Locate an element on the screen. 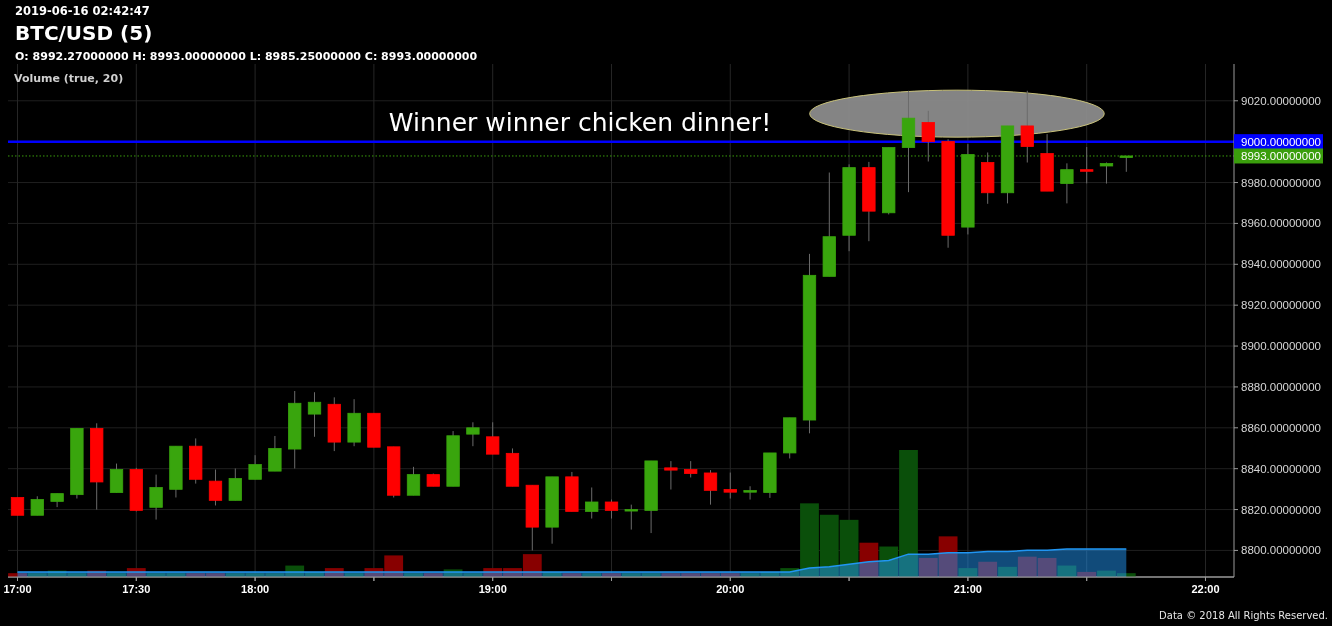 Image resolution: width=1332 pixels, height=626 pixels. x-tick-label: 17:30 is located at coordinates (136, 589).